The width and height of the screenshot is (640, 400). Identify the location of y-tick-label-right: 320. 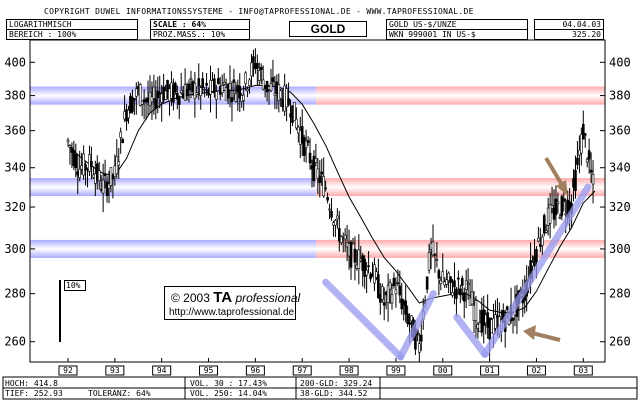
(620, 207).